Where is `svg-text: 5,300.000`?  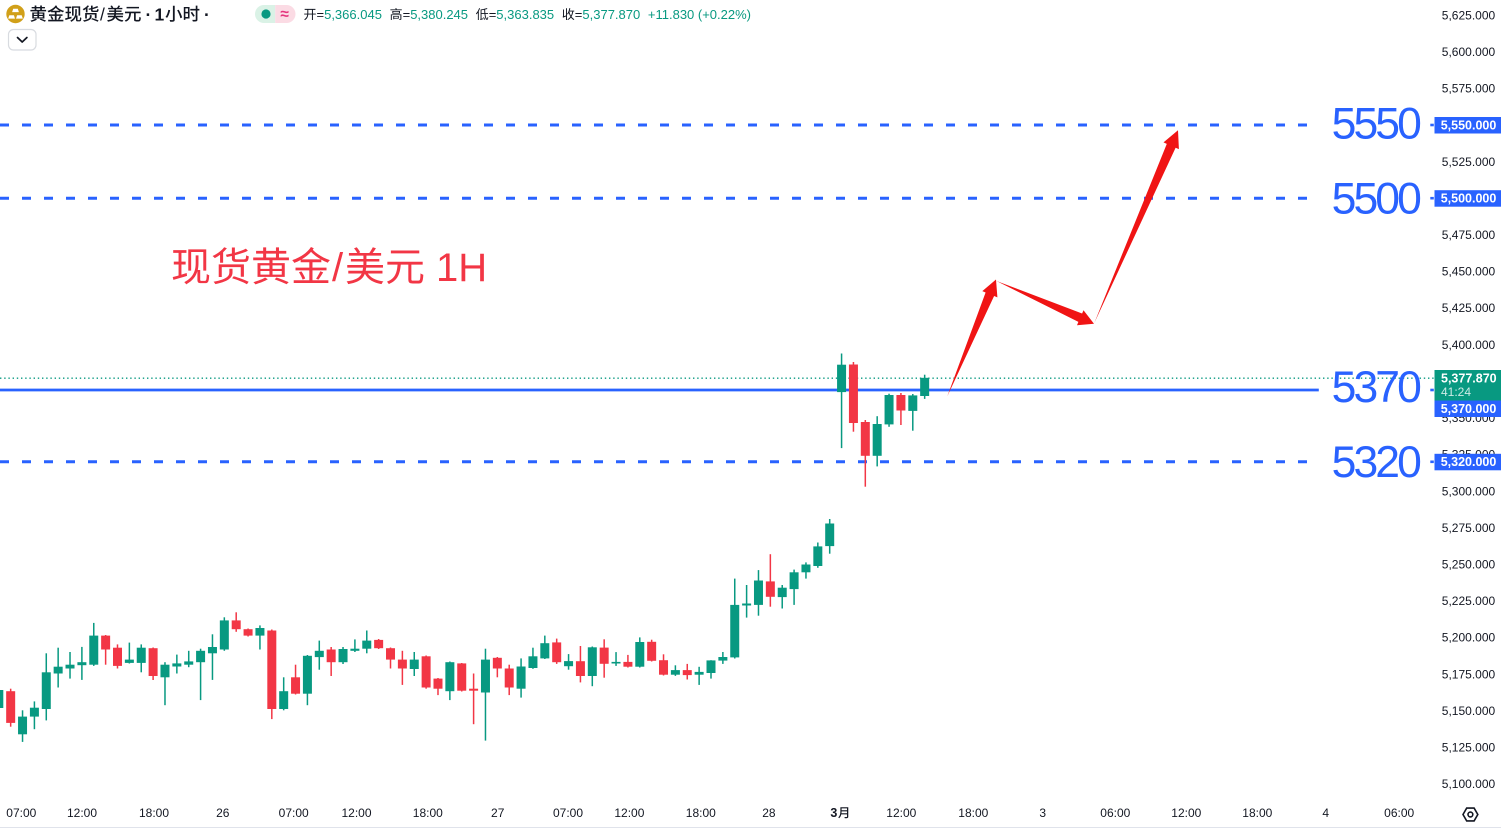
svg-text: 5,300.000 is located at coordinates (1469, 491).